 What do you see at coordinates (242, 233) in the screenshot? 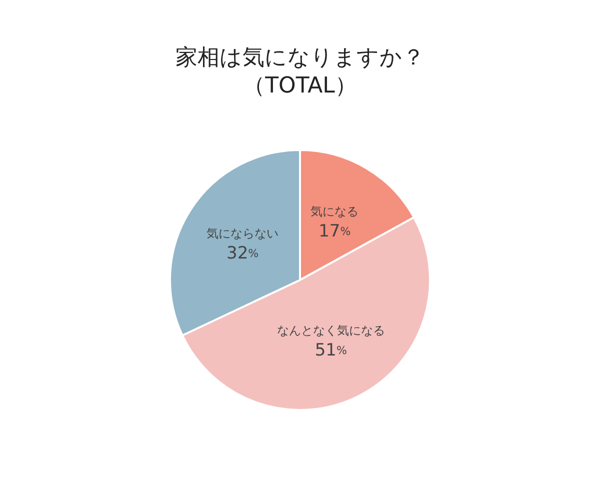
I see `slice-label: 気にならない` at bounding box center [242, 233].